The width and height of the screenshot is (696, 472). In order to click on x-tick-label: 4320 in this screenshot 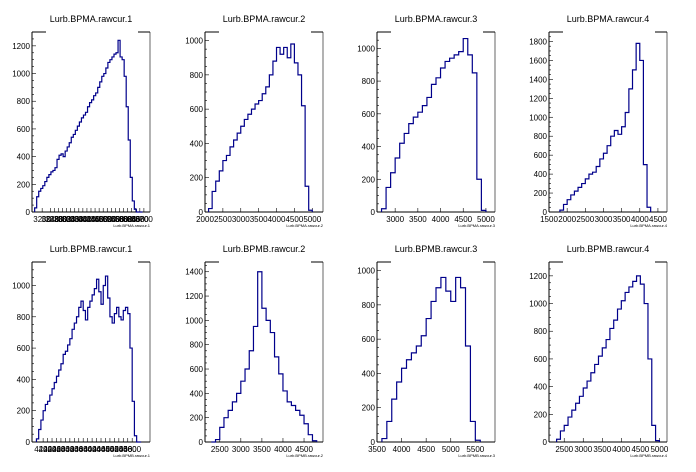, I will do `click(70, 449)`.